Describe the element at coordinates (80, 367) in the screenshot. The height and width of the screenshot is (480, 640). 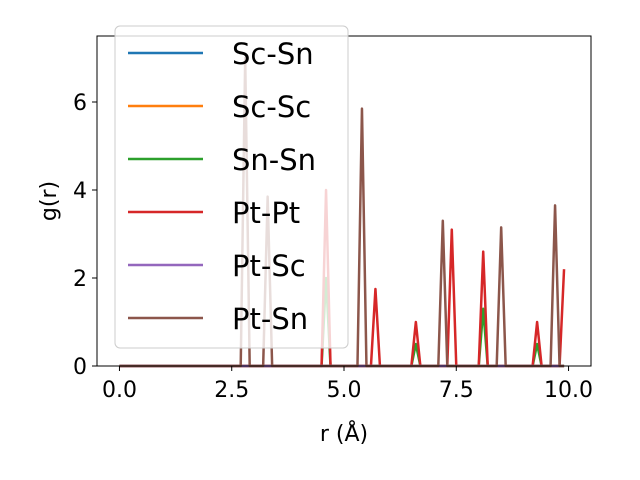
I see `y-tick-label: 0` at that location.